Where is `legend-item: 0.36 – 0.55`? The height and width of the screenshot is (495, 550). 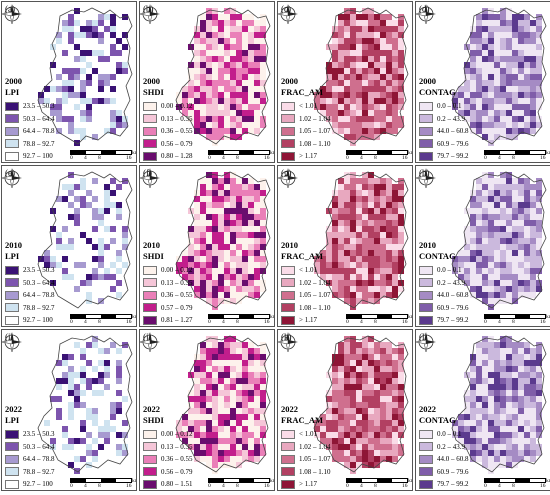 legend-item: 0.36 – 0.55 is located at coordinates (168, 459).